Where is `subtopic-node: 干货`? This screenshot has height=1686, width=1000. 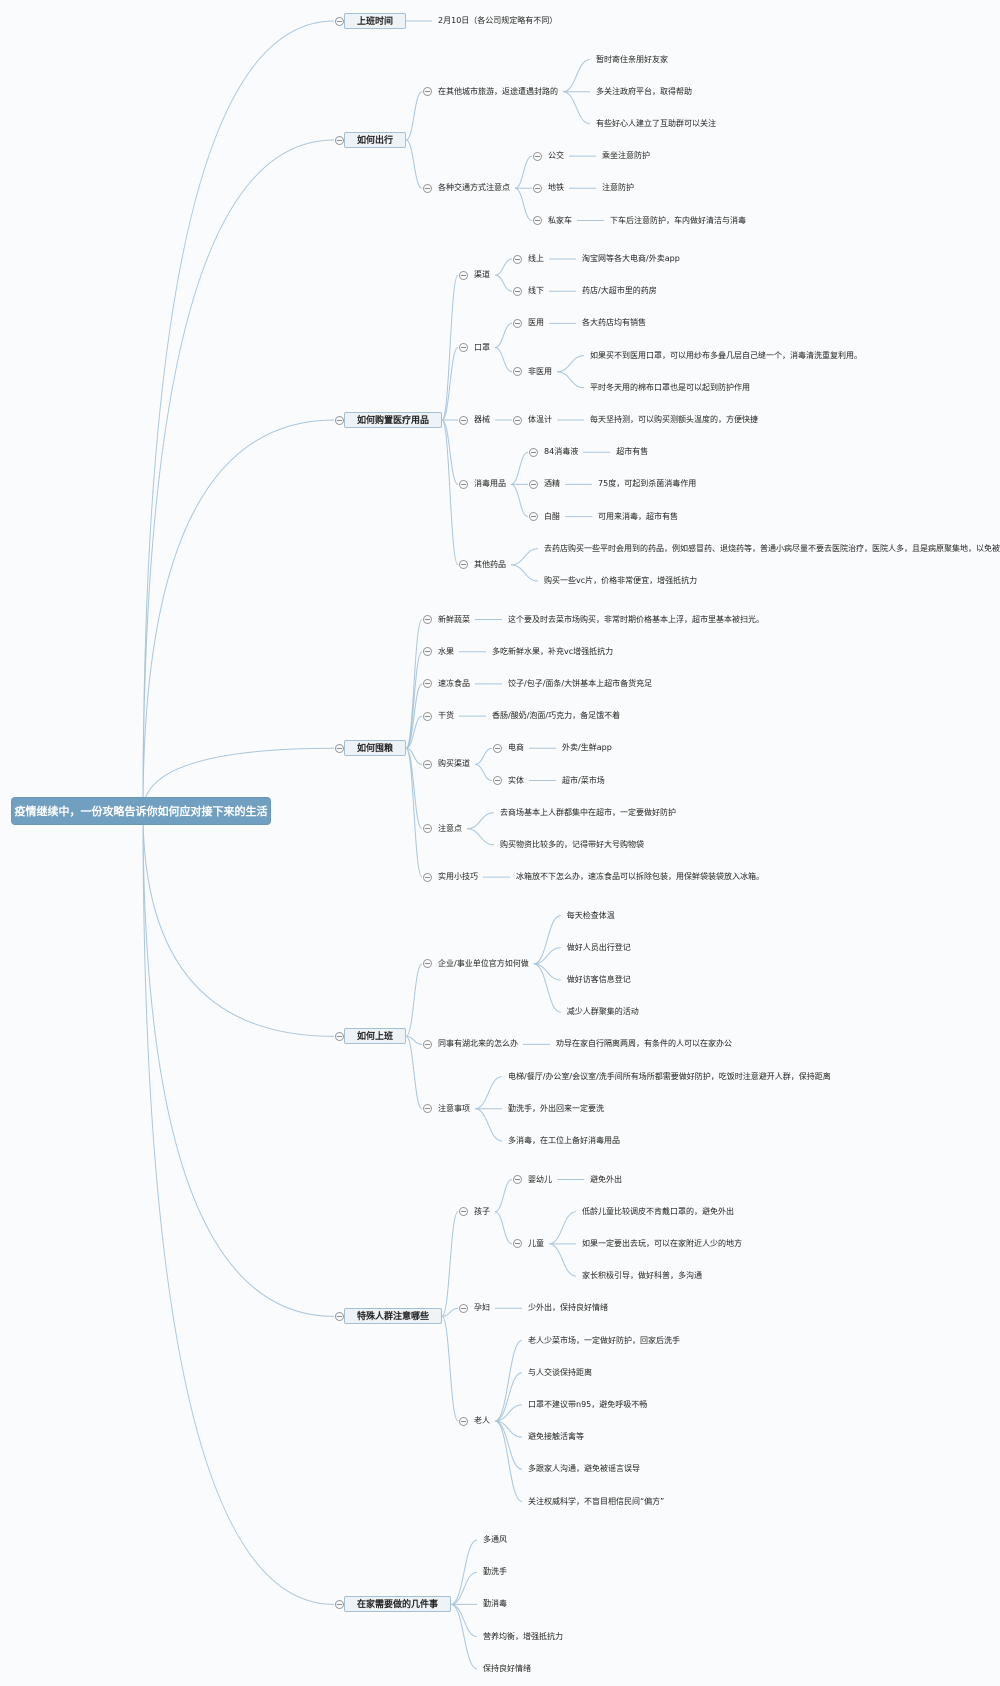 subtopic-node: 干货 is located at coordinates (446, 716).